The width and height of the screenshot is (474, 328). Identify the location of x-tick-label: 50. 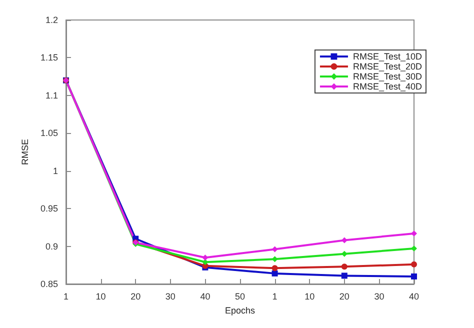
(240, 297).